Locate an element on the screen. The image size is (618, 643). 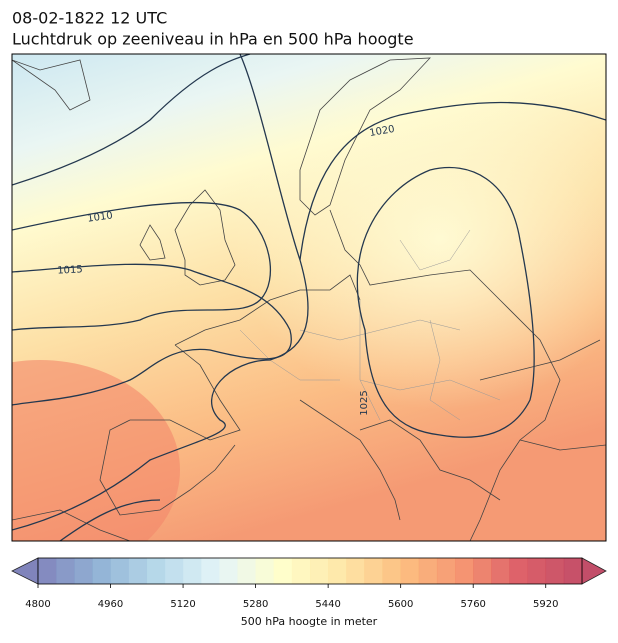
colorbar-tick-label: 5760 is located at coordinates (472, 604).